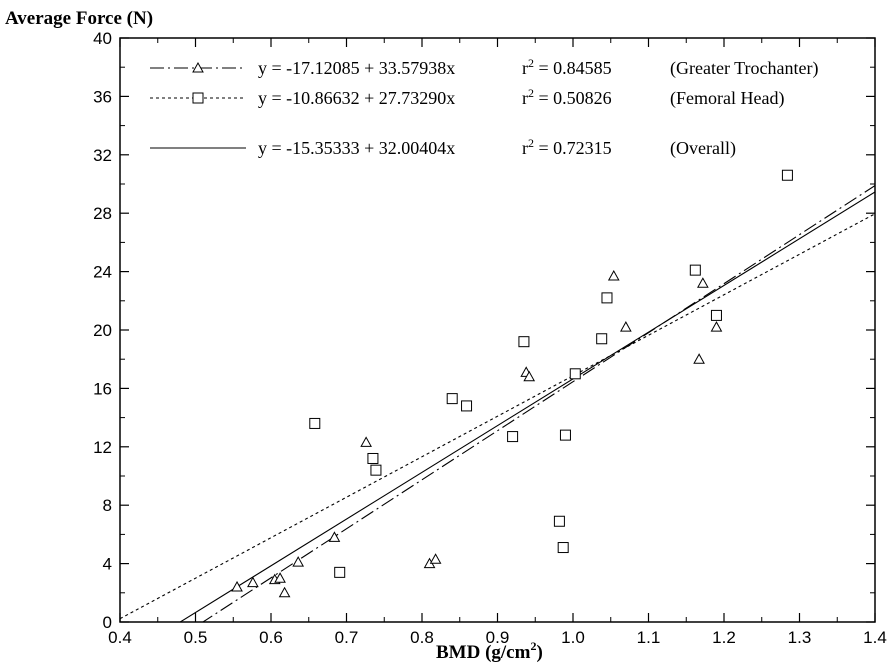 Image resolution: width=891 pixels, height=666 pixels. What do you see at coordinates (196, 637) in the screenshot?
I see `x-tick-label: 0.5` at bounding box center [196, 637].